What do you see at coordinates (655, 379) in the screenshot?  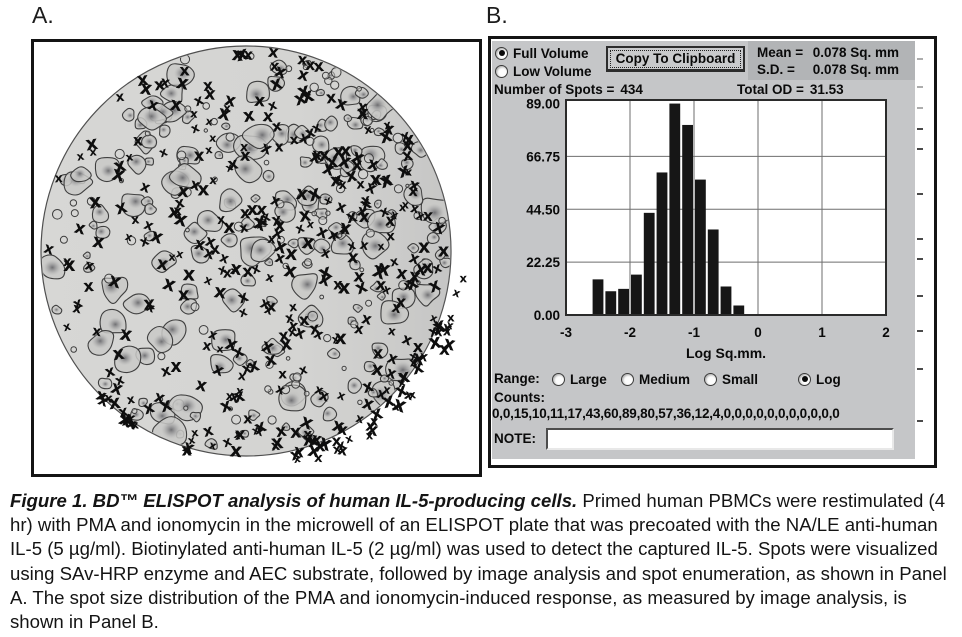 I see `radio-medium: Medium` at bounding box center [655, 379].